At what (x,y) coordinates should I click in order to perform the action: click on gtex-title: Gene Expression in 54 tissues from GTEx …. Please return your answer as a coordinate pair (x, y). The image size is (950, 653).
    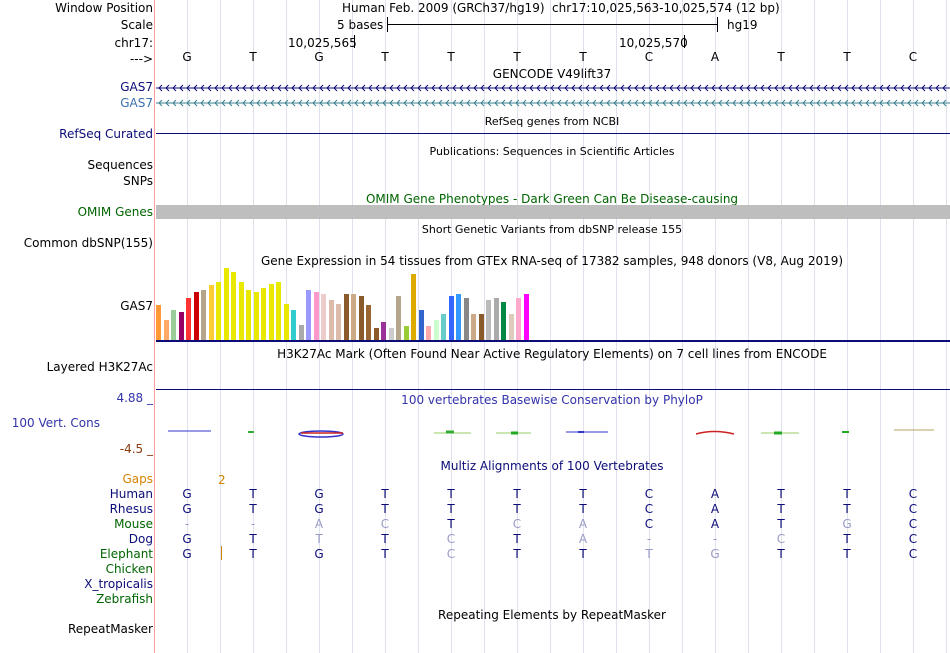
    Looking at the image, I should click on (552, 261).